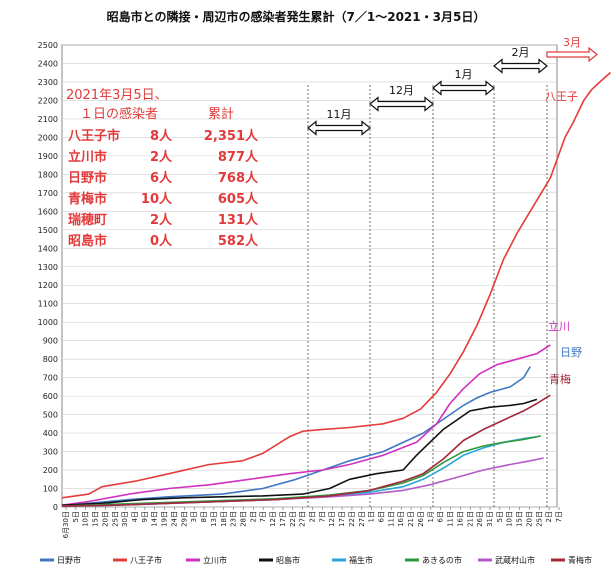  I want to click on y-tick-label: 1700, so click(48, 193).